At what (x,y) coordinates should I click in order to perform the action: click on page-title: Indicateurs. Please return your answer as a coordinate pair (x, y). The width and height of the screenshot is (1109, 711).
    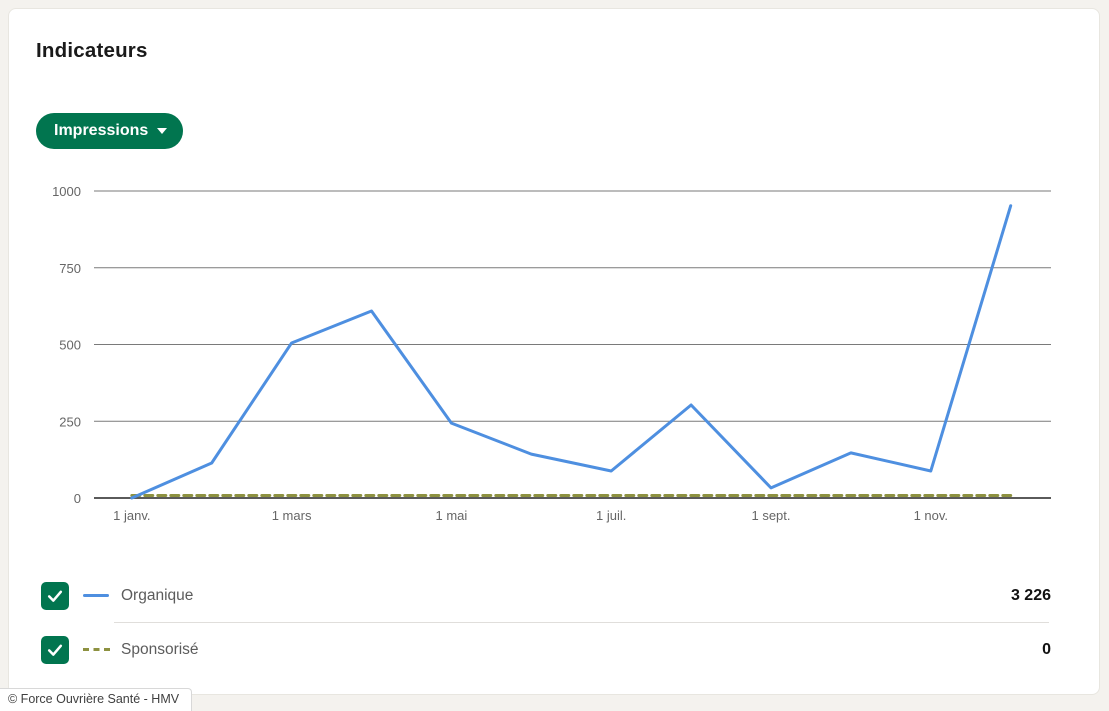
    Looking at the image, I should click on (92, 50).